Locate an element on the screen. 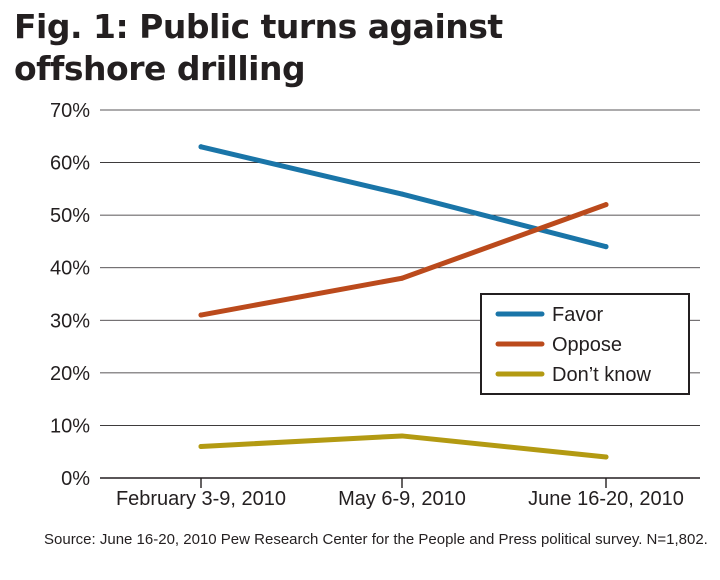 The image size is (720, 580). y-tick-label: 50% is located at coordinates (70, 216).